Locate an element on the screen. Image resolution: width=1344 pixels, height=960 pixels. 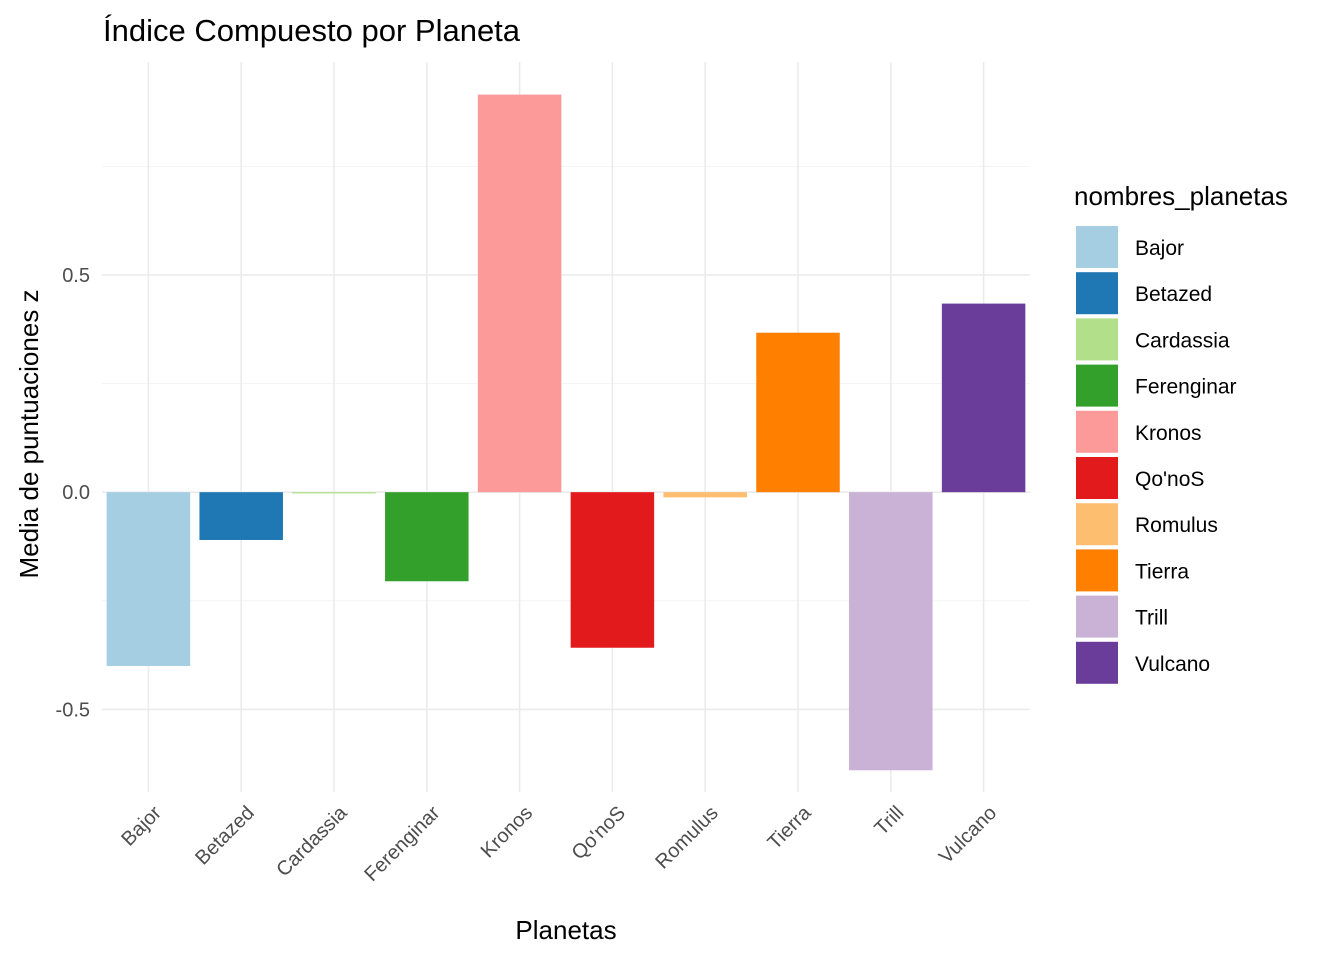
x-tick-label: Romulus is located at coordinates (686, 837).